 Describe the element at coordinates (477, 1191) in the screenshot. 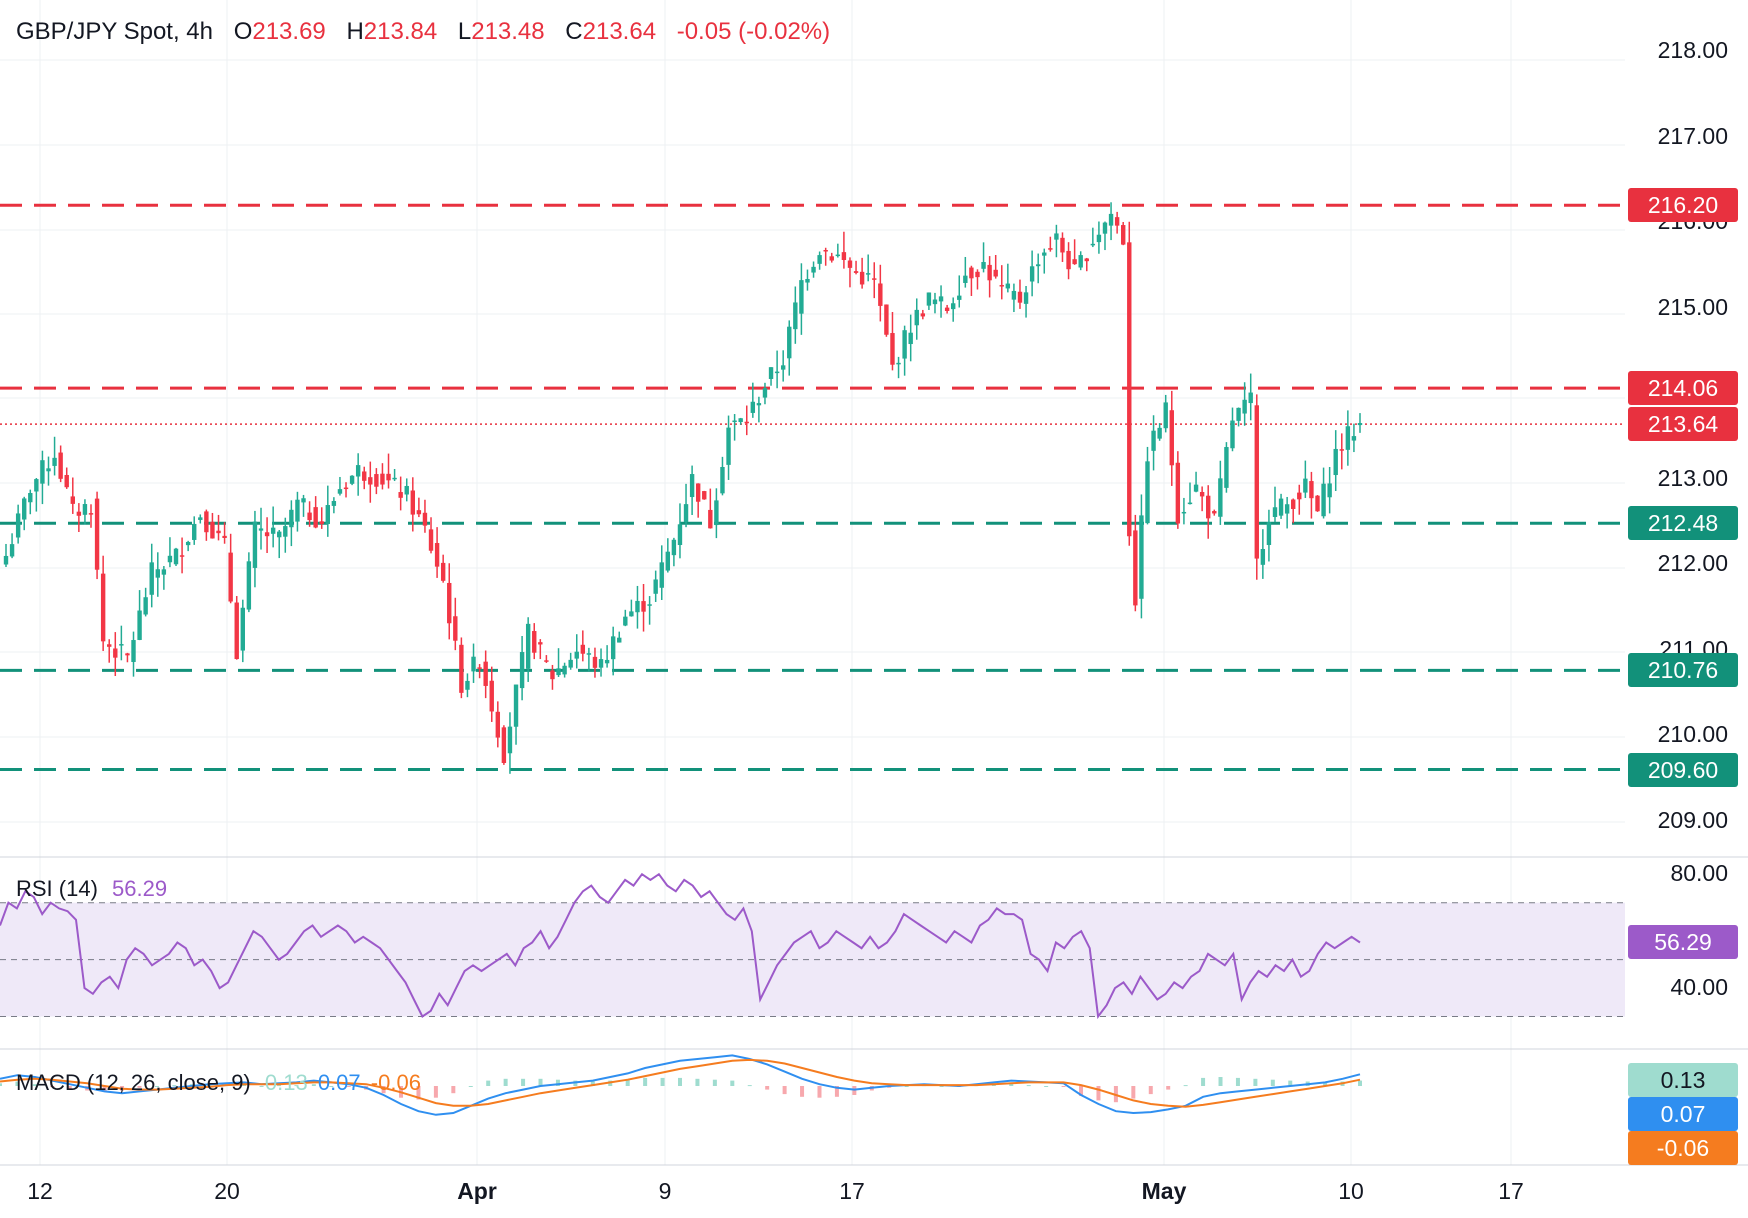

I see `time-tick: Apr` at that location.